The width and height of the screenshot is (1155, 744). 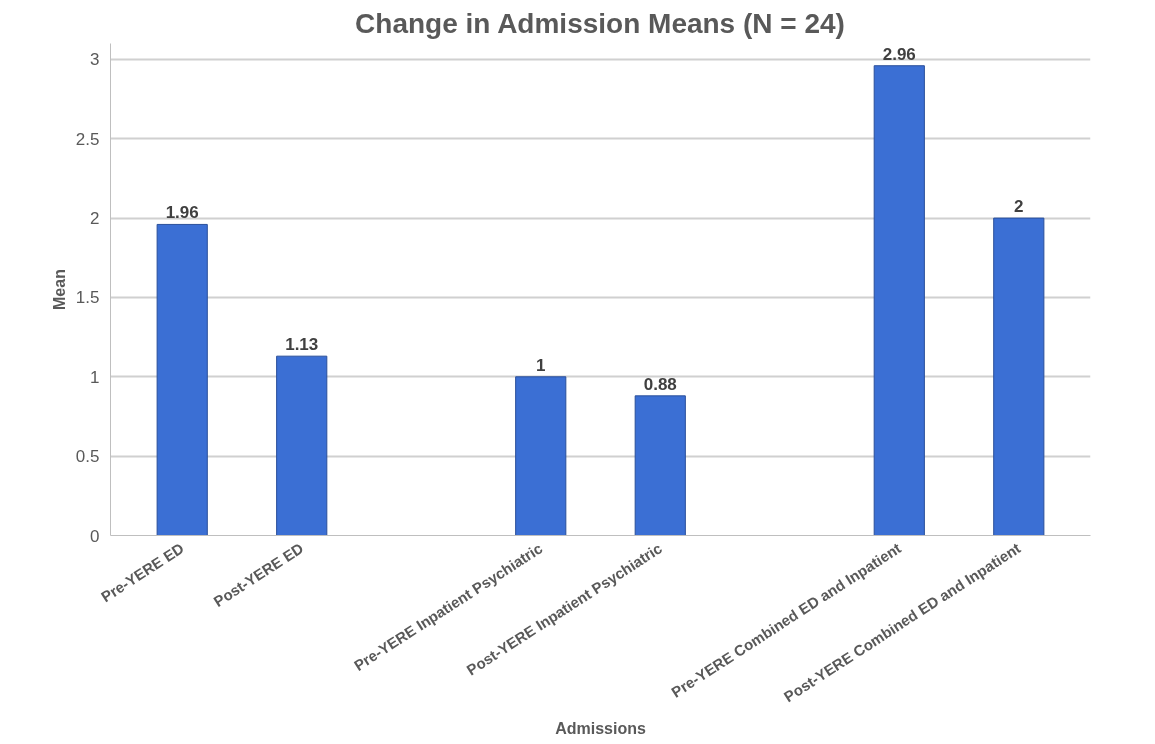 I want to click on data-label: 2, so click(x=1019, y=207).